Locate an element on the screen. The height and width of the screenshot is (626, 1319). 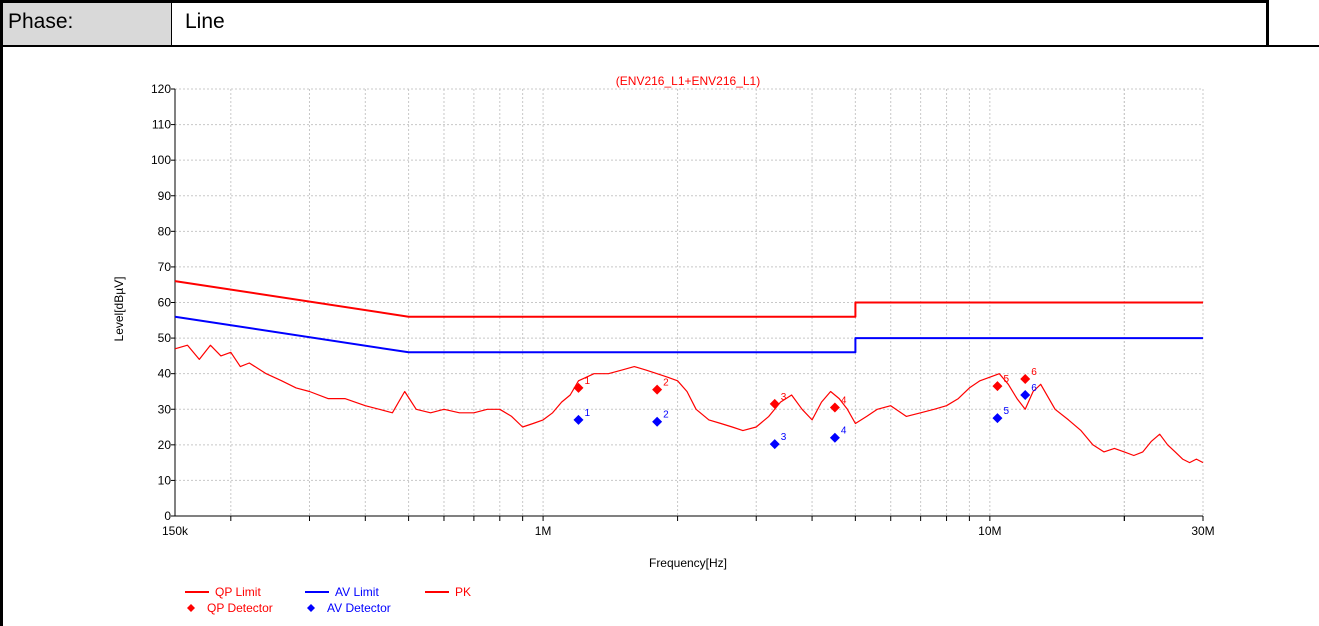
detector-markers: 1 2 3 4 5 6 1 2 3 4 5 6 is located at coordinates (805, 408).